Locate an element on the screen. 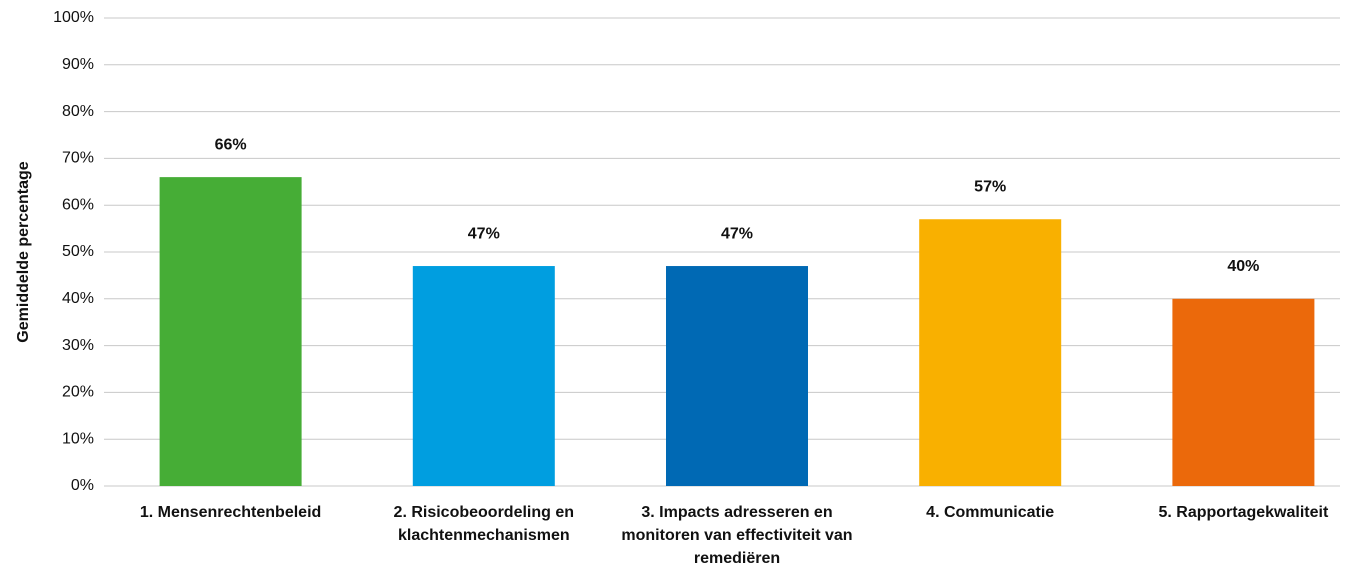  x-tick-label: 4. Communicatie is located at coordinates (990, 512).